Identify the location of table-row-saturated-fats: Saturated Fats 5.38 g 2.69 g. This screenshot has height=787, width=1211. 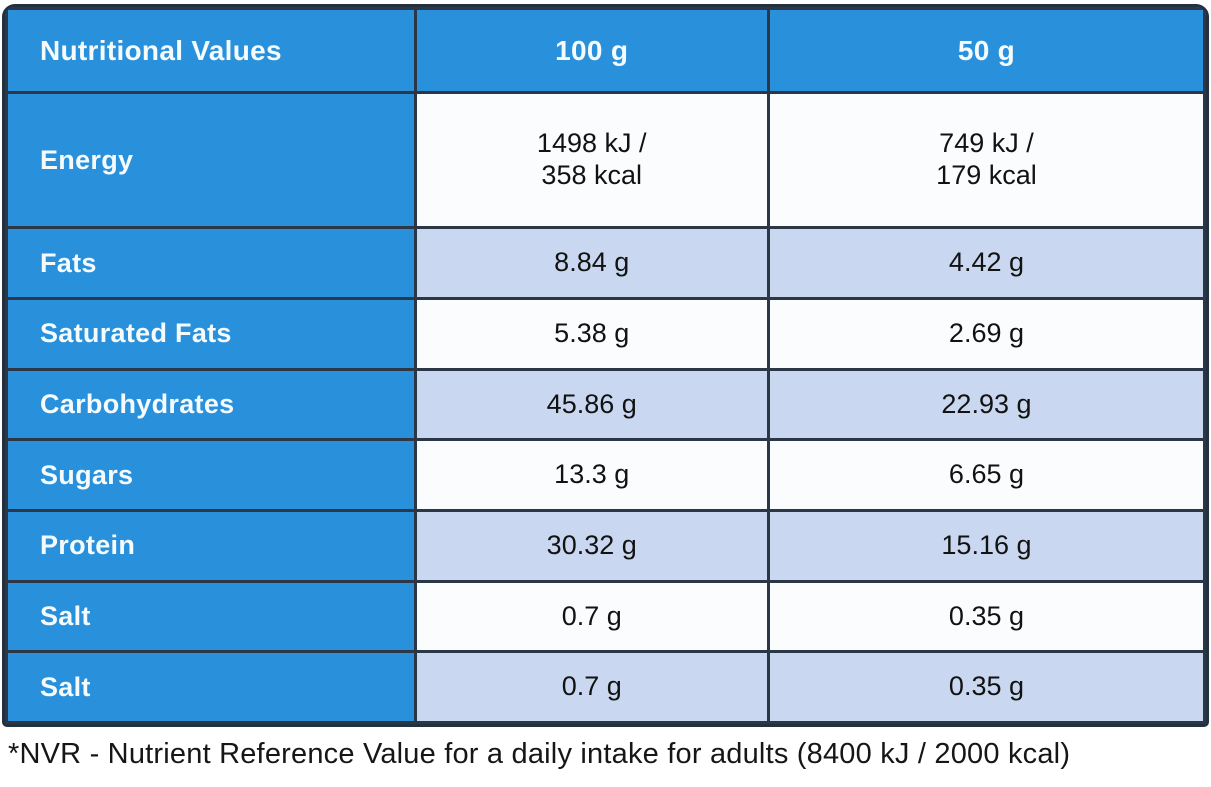
(605, 333).